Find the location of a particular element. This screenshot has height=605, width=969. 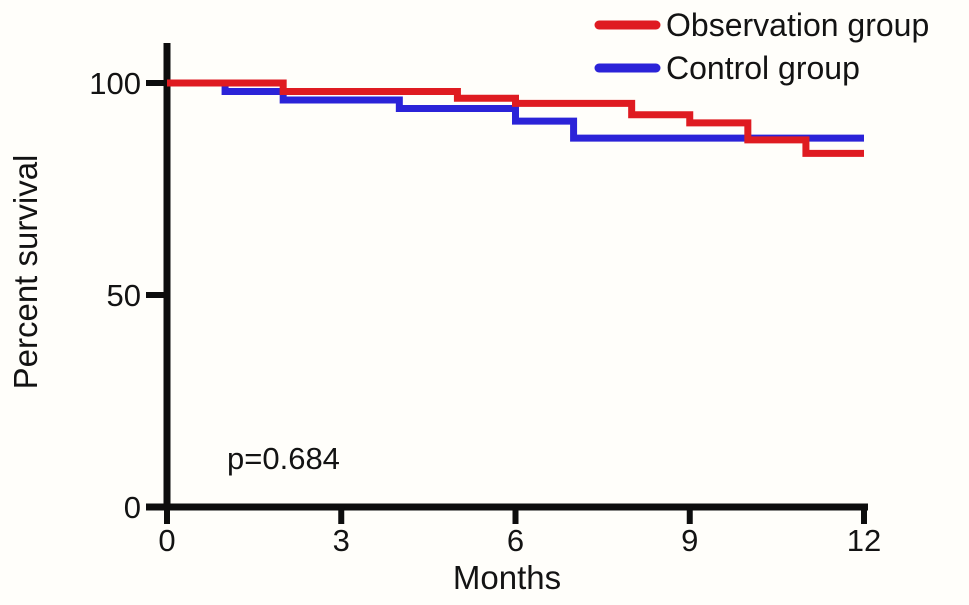

x-tick-label: 0 is located at coordinates (166, 540).